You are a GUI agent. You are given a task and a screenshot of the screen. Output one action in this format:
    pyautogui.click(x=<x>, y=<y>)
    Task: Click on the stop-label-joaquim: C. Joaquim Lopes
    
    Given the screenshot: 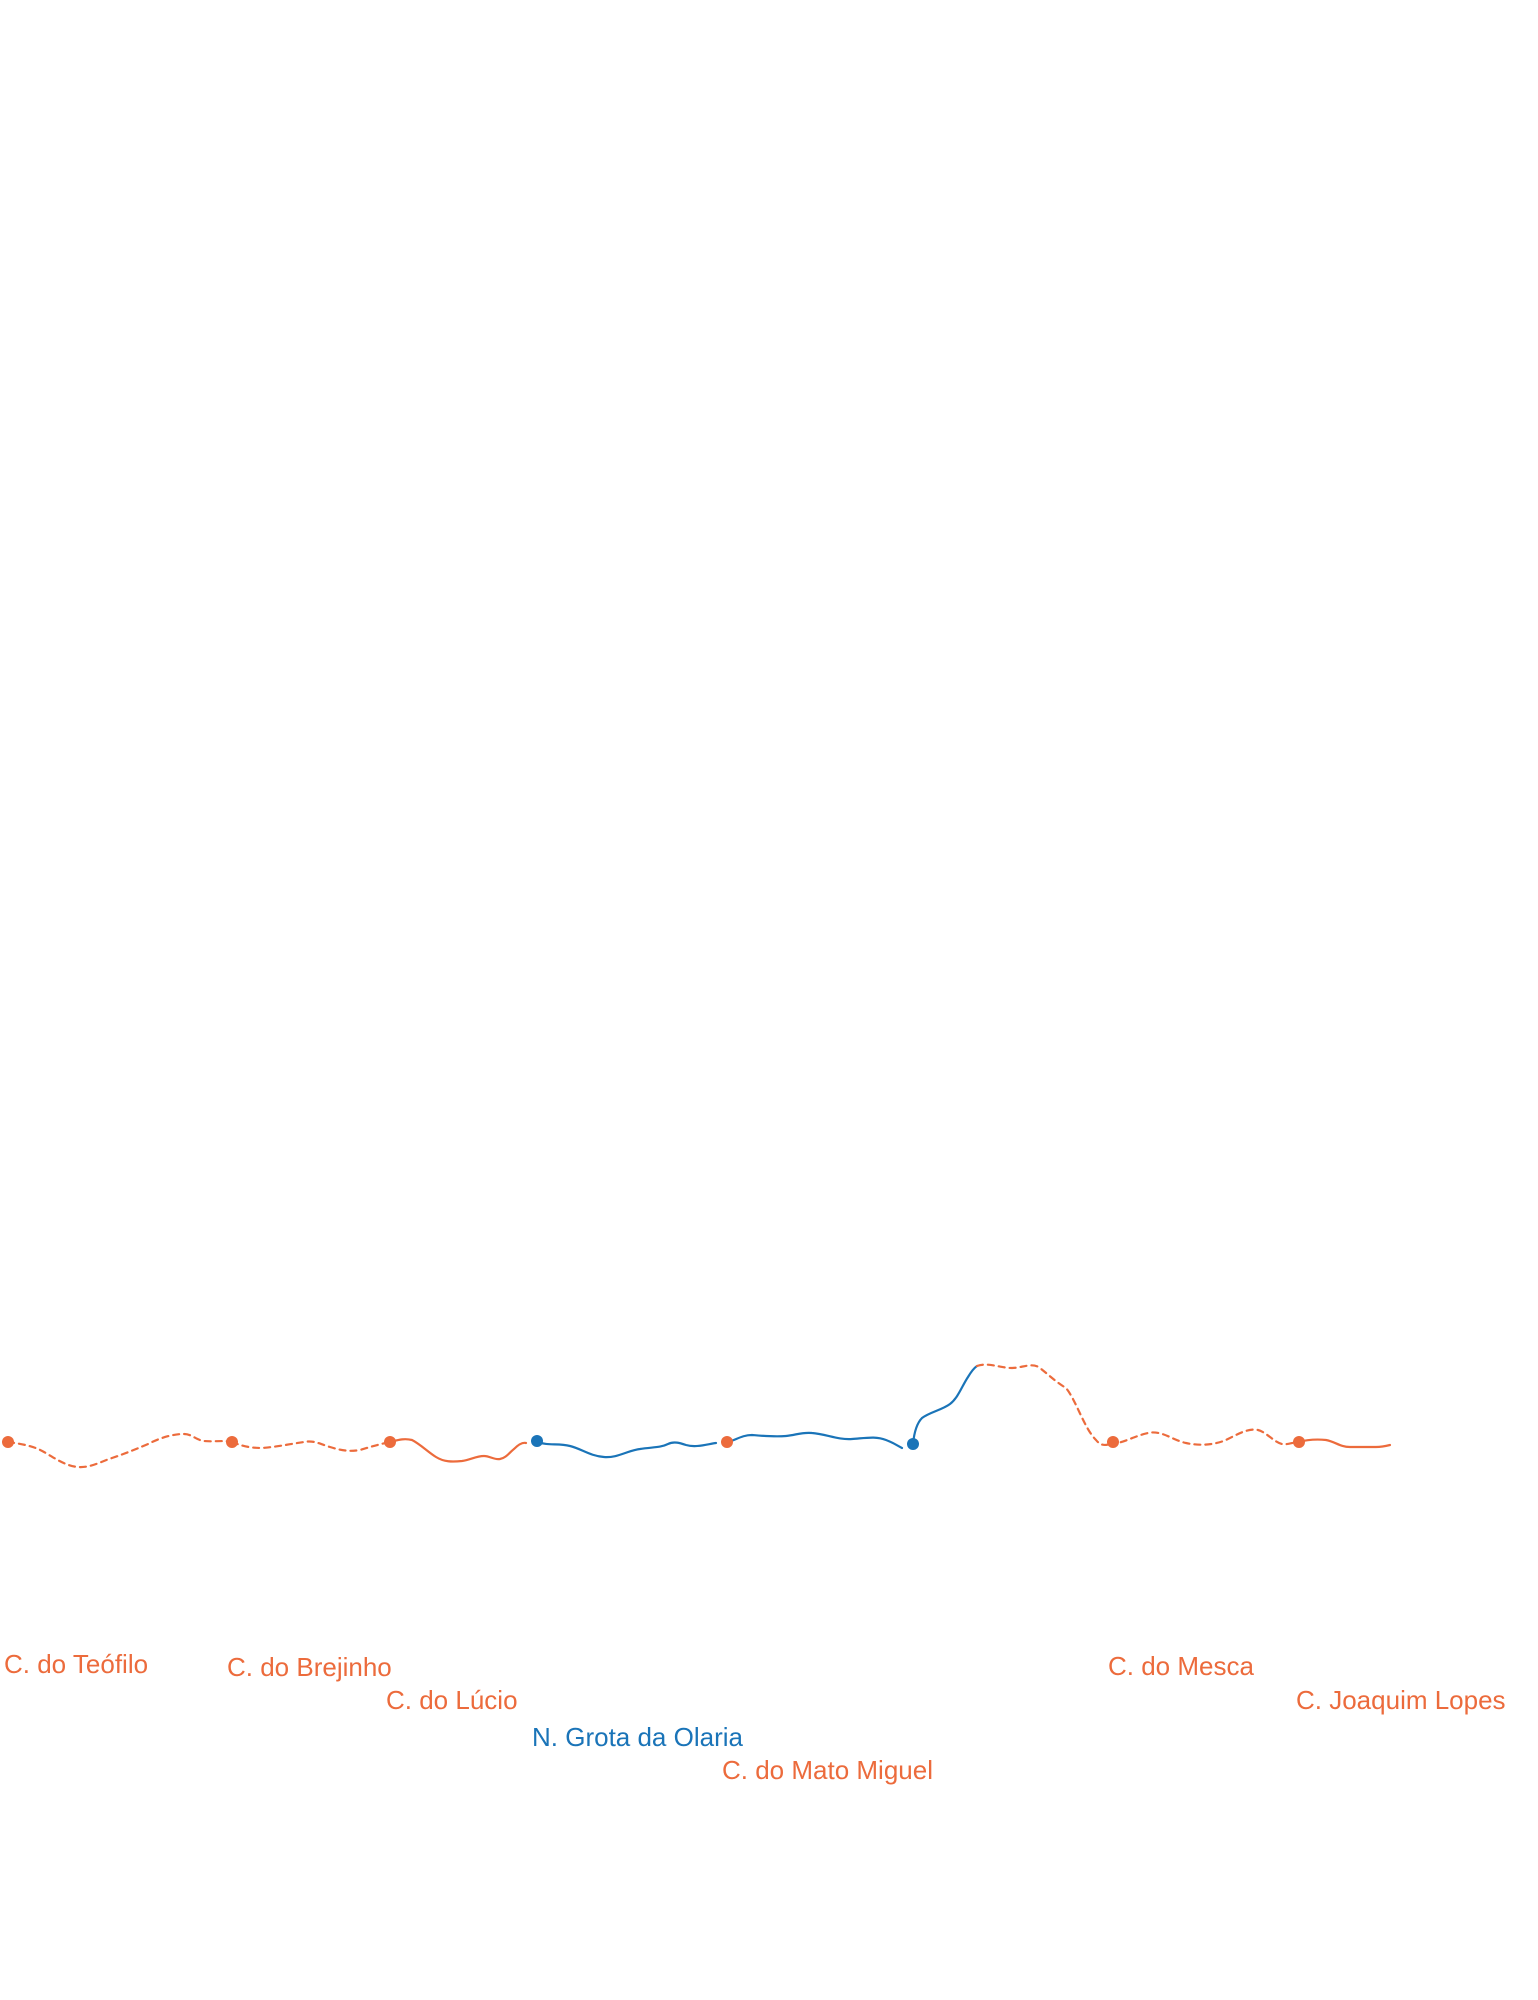 What is the action you would take?
    pyautogui.click(x=1401, y=1700)
    